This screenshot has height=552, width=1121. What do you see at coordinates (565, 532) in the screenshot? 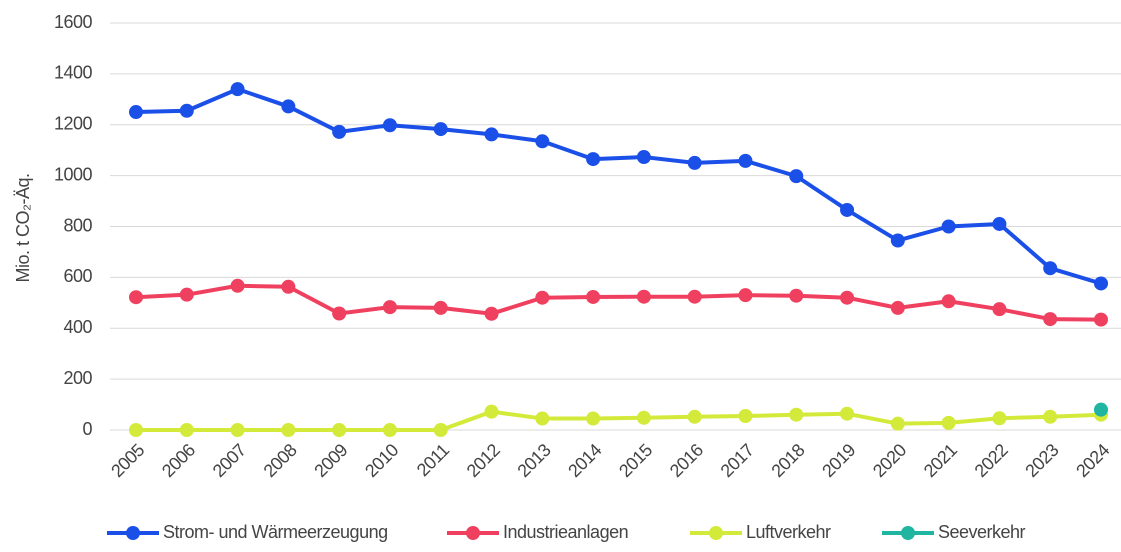
I see `legend-label: Industrieanlagen` at bounding box center [565, 532].